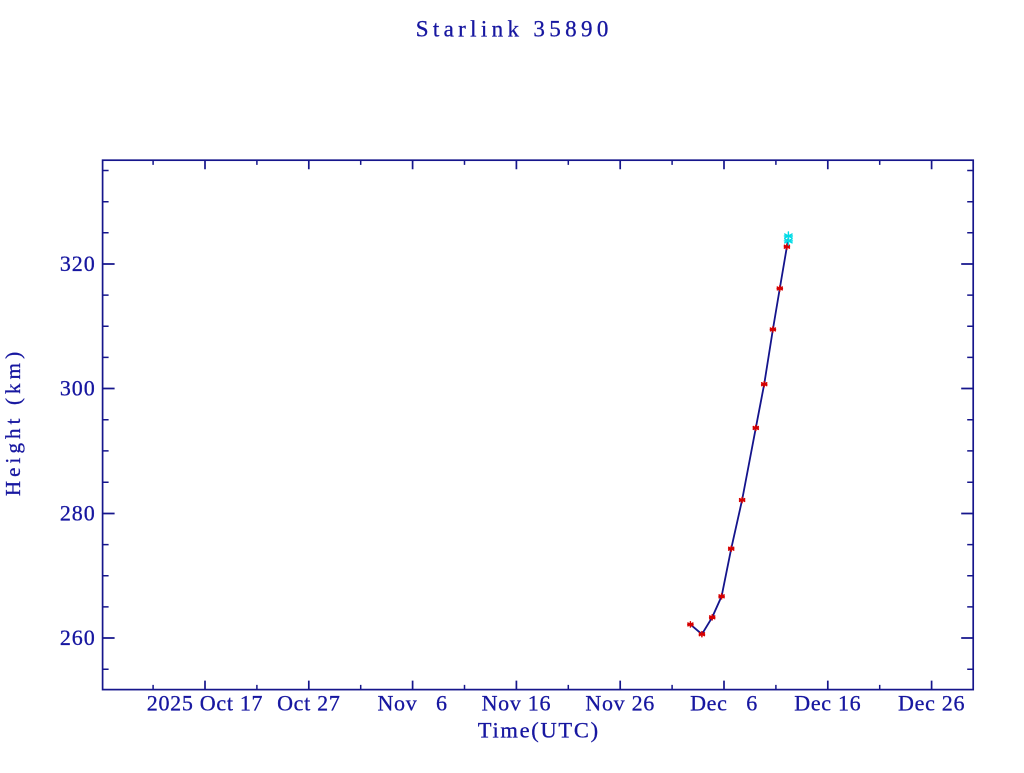 This screenshot has width=1024, height=773. I want to click on svg-text: 2025 Oct 17, so click(205, 703).